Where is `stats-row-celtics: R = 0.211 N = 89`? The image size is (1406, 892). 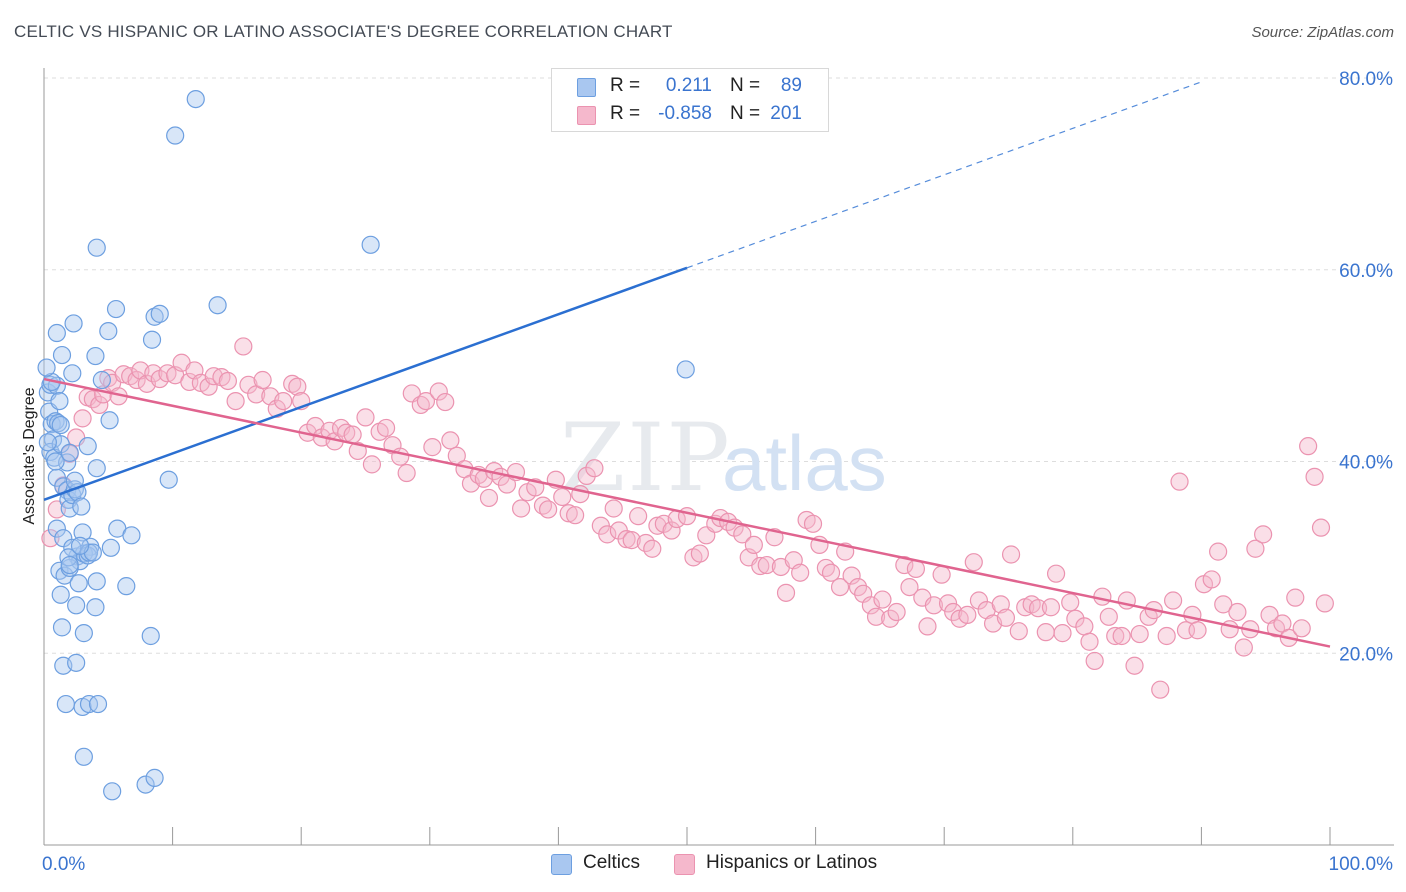
stats-row-celtics: R = 0.211 N = 89 is located at coordinates (690, 86).